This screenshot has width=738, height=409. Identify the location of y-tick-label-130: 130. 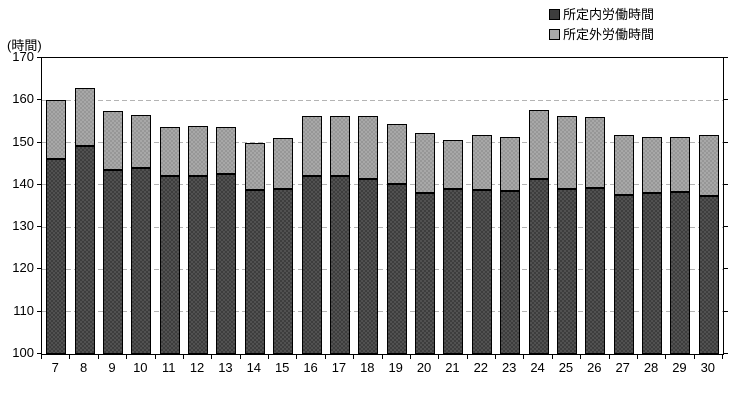
(23, 226).